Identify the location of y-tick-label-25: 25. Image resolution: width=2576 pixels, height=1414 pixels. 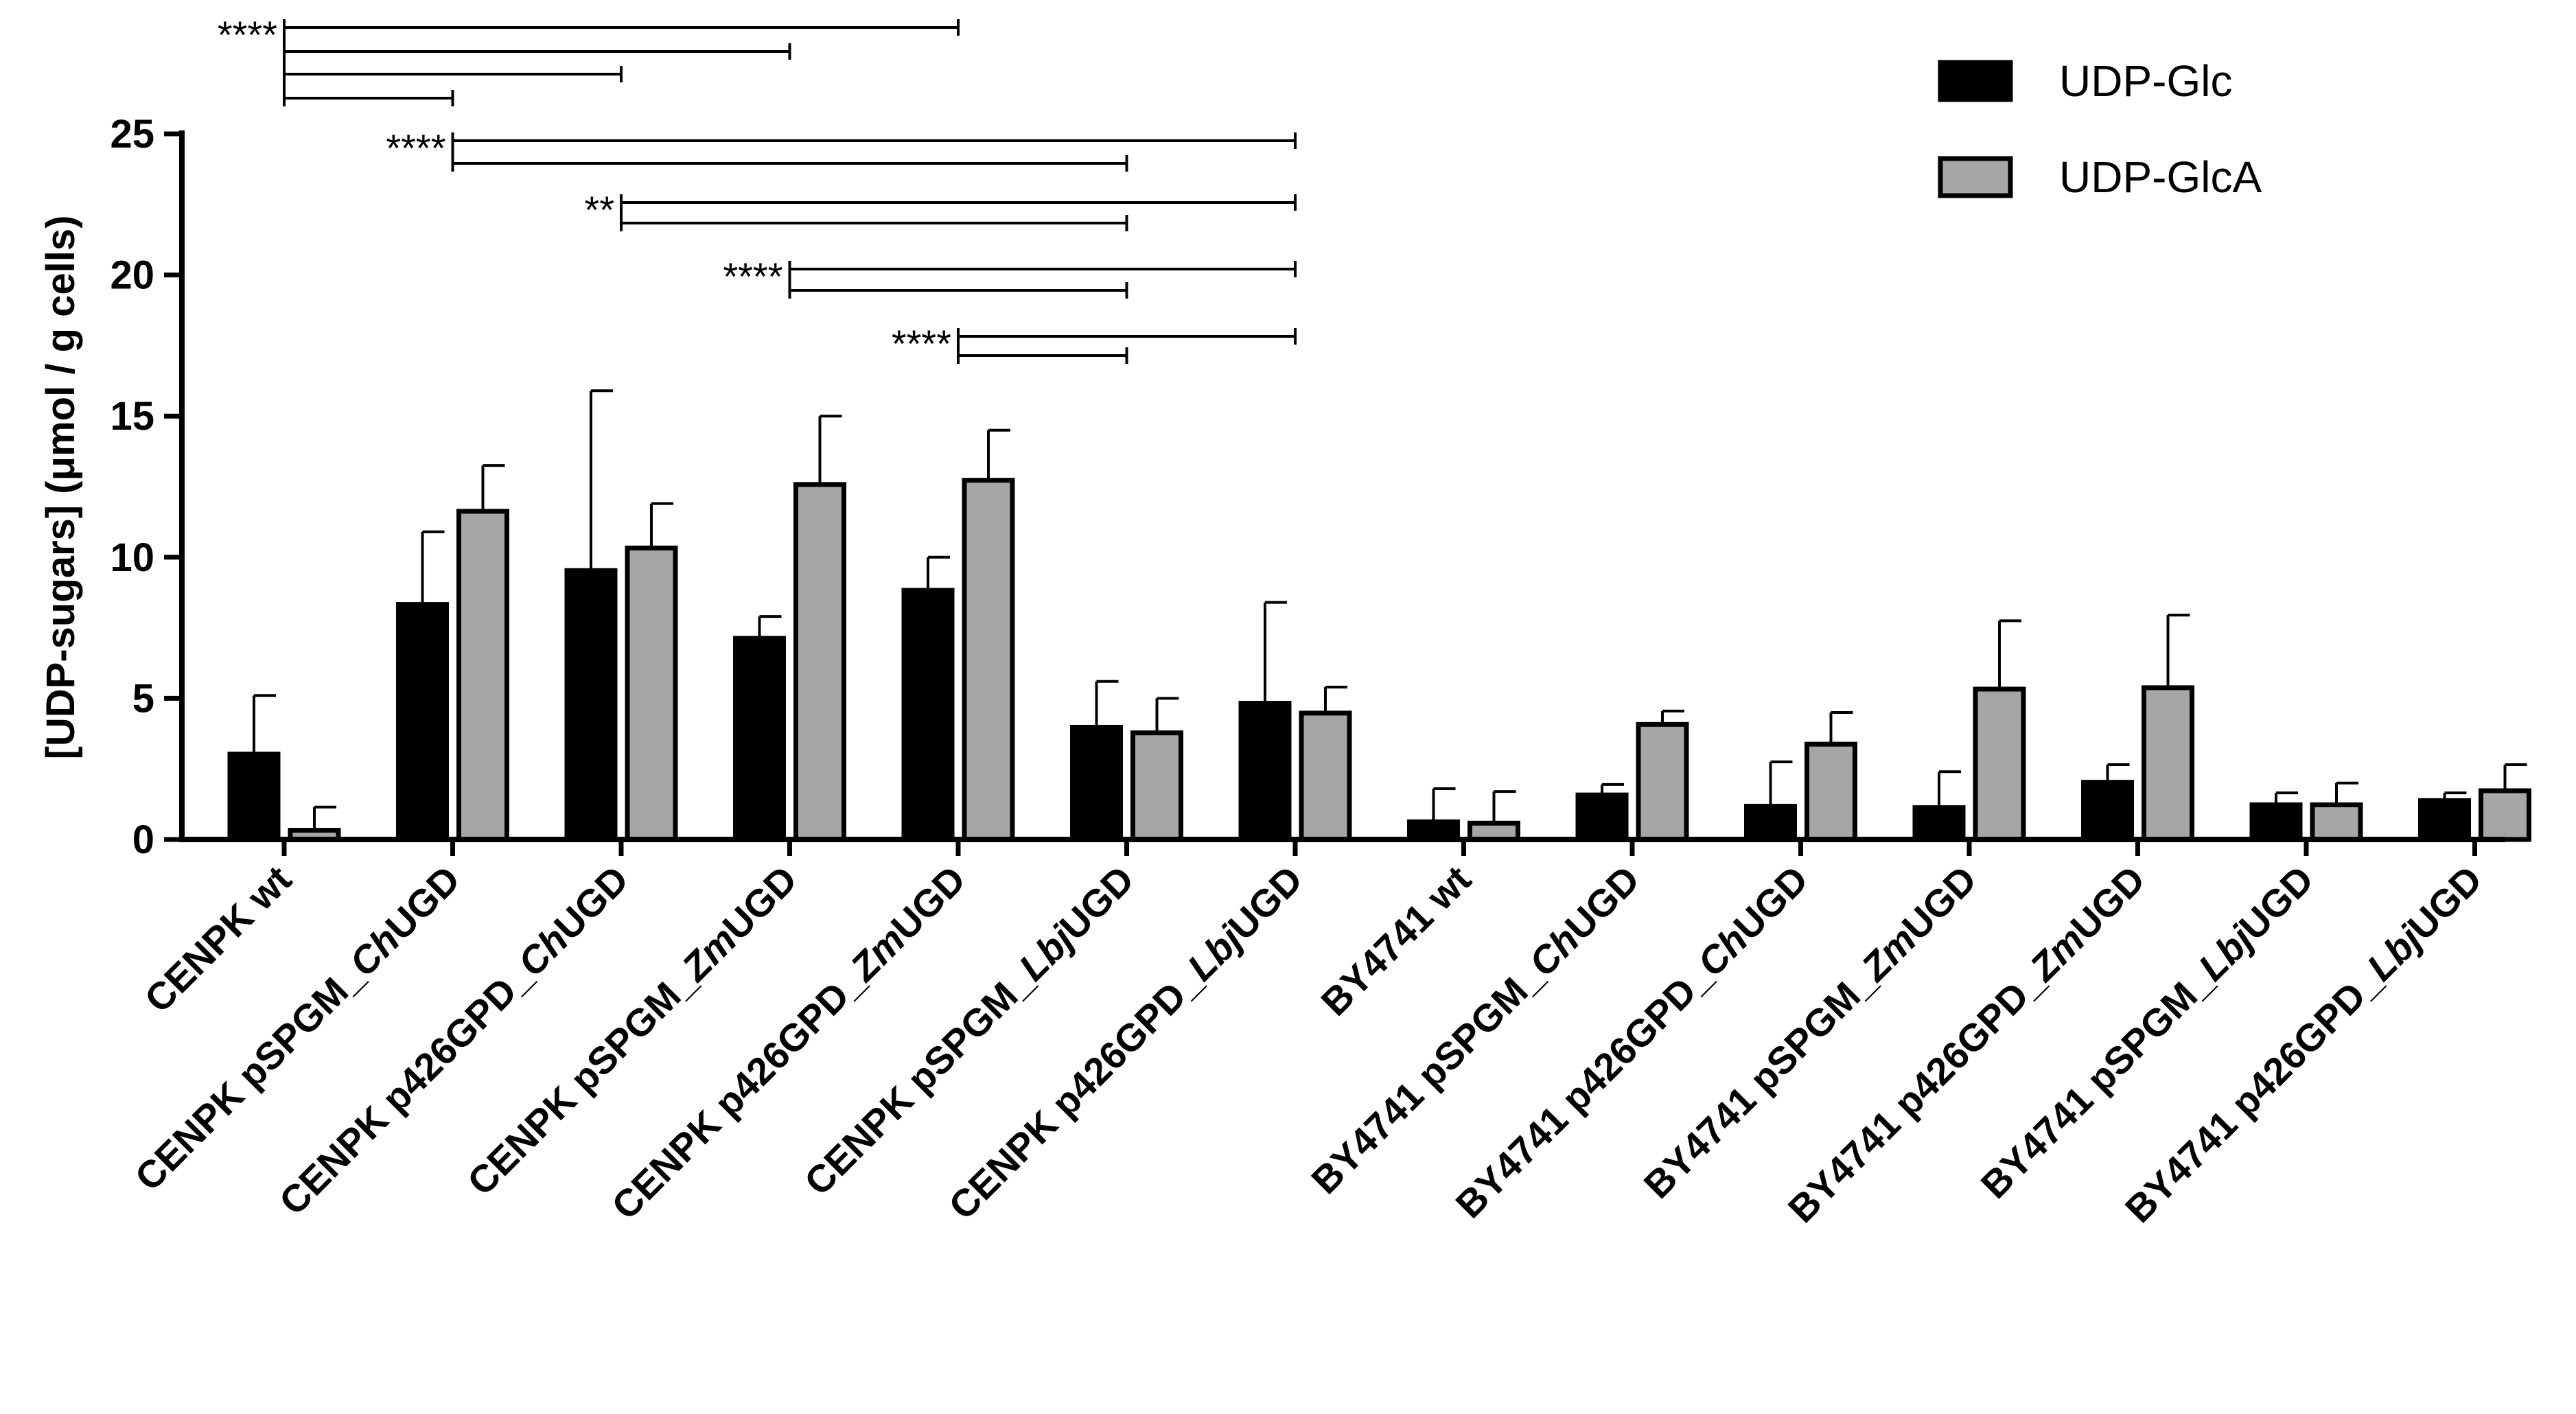
(132, 134).